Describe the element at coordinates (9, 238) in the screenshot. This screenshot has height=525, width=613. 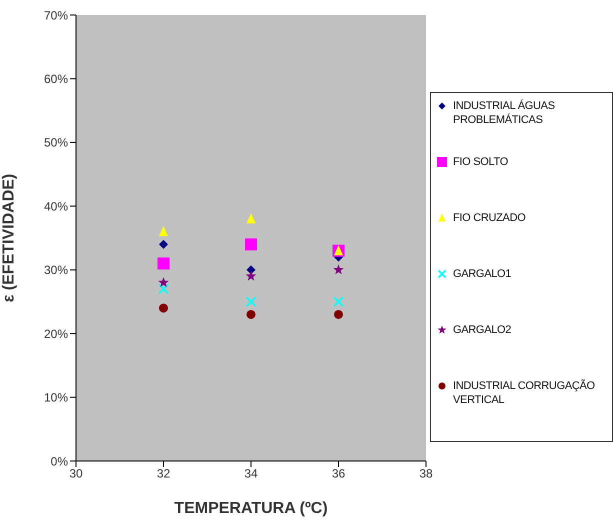
I see `y-axis-title: ε (EFETIVIDADE)` at that location.